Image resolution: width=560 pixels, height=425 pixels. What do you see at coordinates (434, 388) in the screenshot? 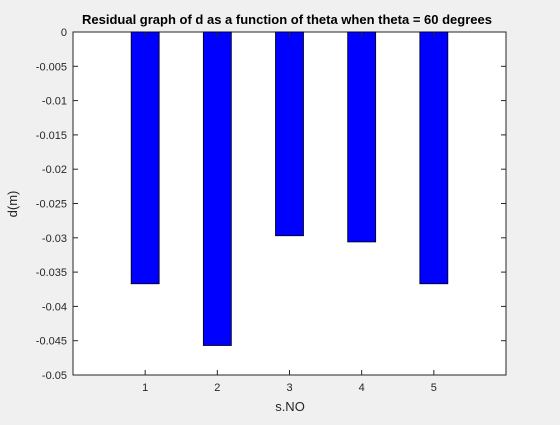
I see `x-tick-label: 5` at bounding box center [434, 388].